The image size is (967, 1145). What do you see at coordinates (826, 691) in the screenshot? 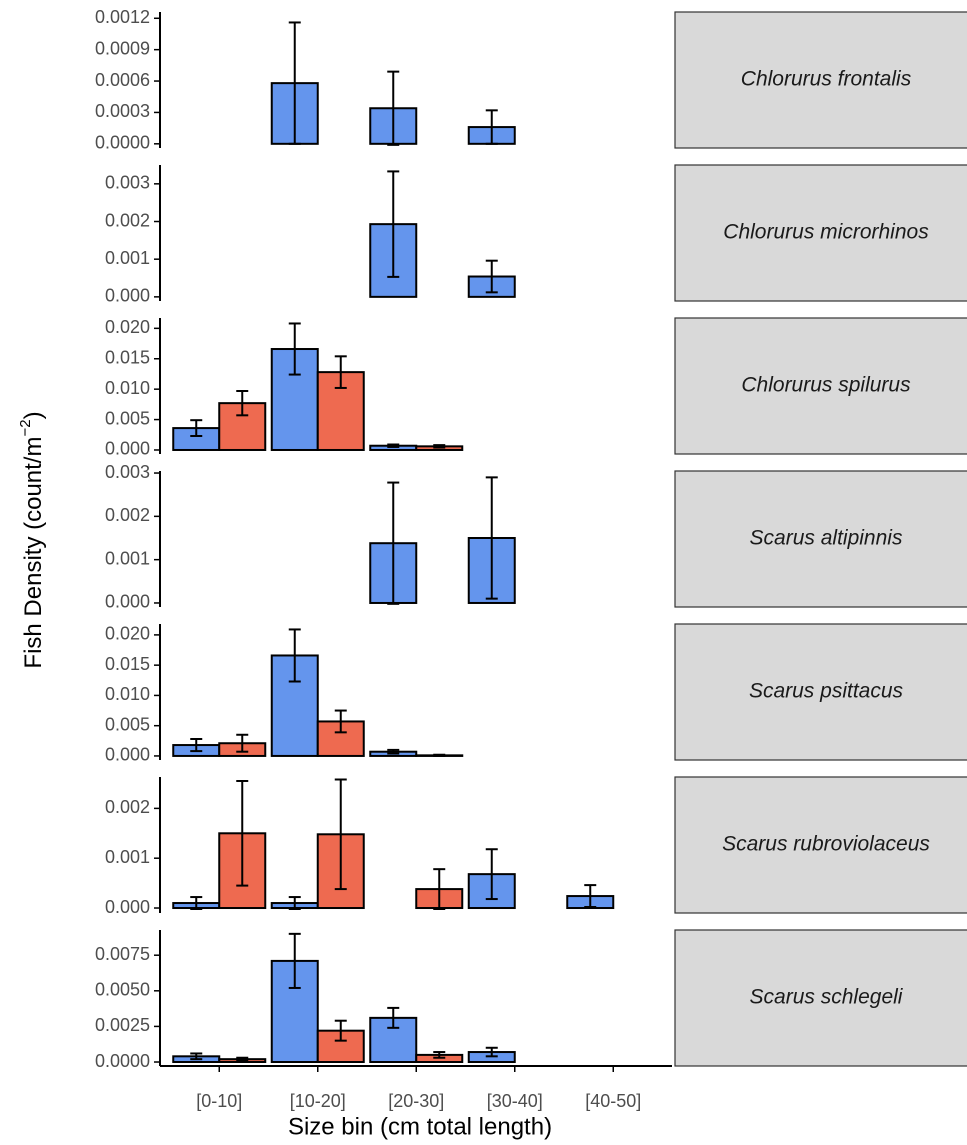
I see `facet-label: Scarus psittacus` at bounding box center [826, 691].